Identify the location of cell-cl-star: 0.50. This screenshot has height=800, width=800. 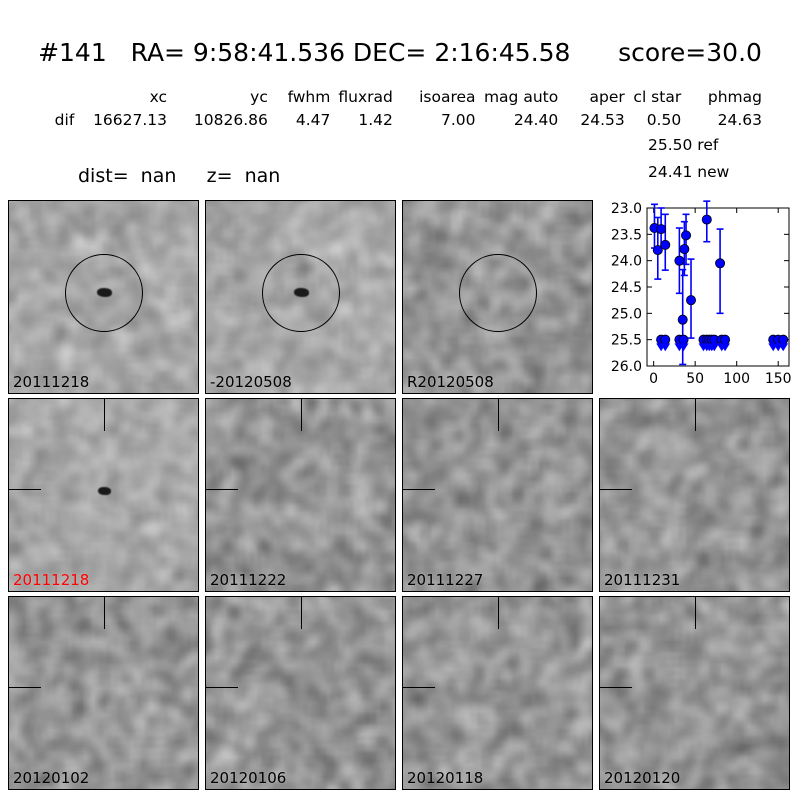
(664, 120).